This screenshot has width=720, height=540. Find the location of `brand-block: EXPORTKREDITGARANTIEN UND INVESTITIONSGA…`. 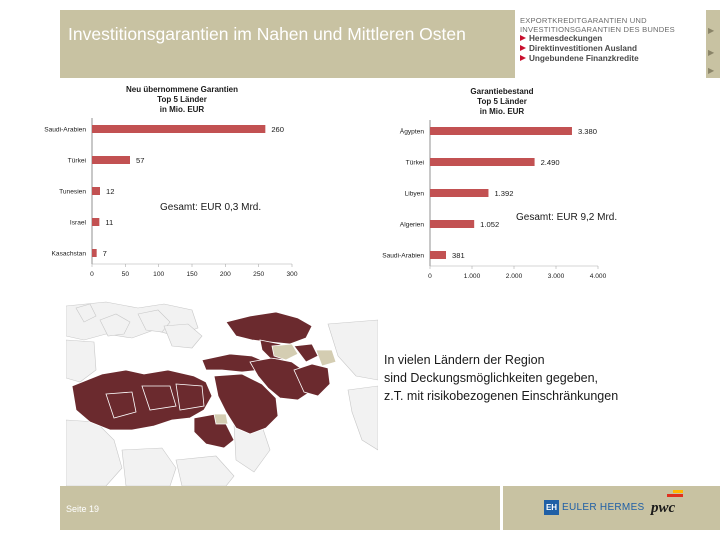

brand-block: EXPORTKREDITGARANTIEN UND INVESTITIONSGA… is located at coordinates (612, 40).